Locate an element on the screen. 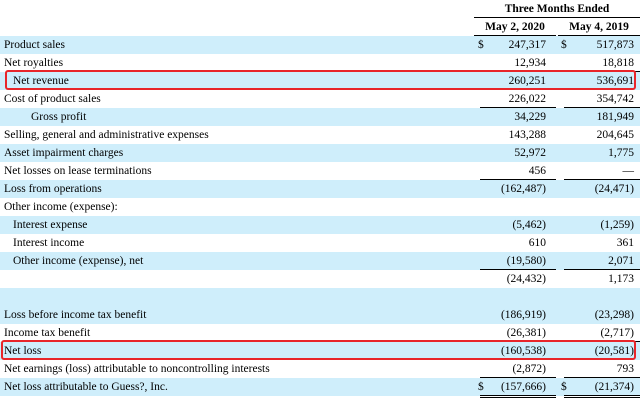 The image size is (640, 403). value-2019: (2,717) is located at coordinates (617, 333).